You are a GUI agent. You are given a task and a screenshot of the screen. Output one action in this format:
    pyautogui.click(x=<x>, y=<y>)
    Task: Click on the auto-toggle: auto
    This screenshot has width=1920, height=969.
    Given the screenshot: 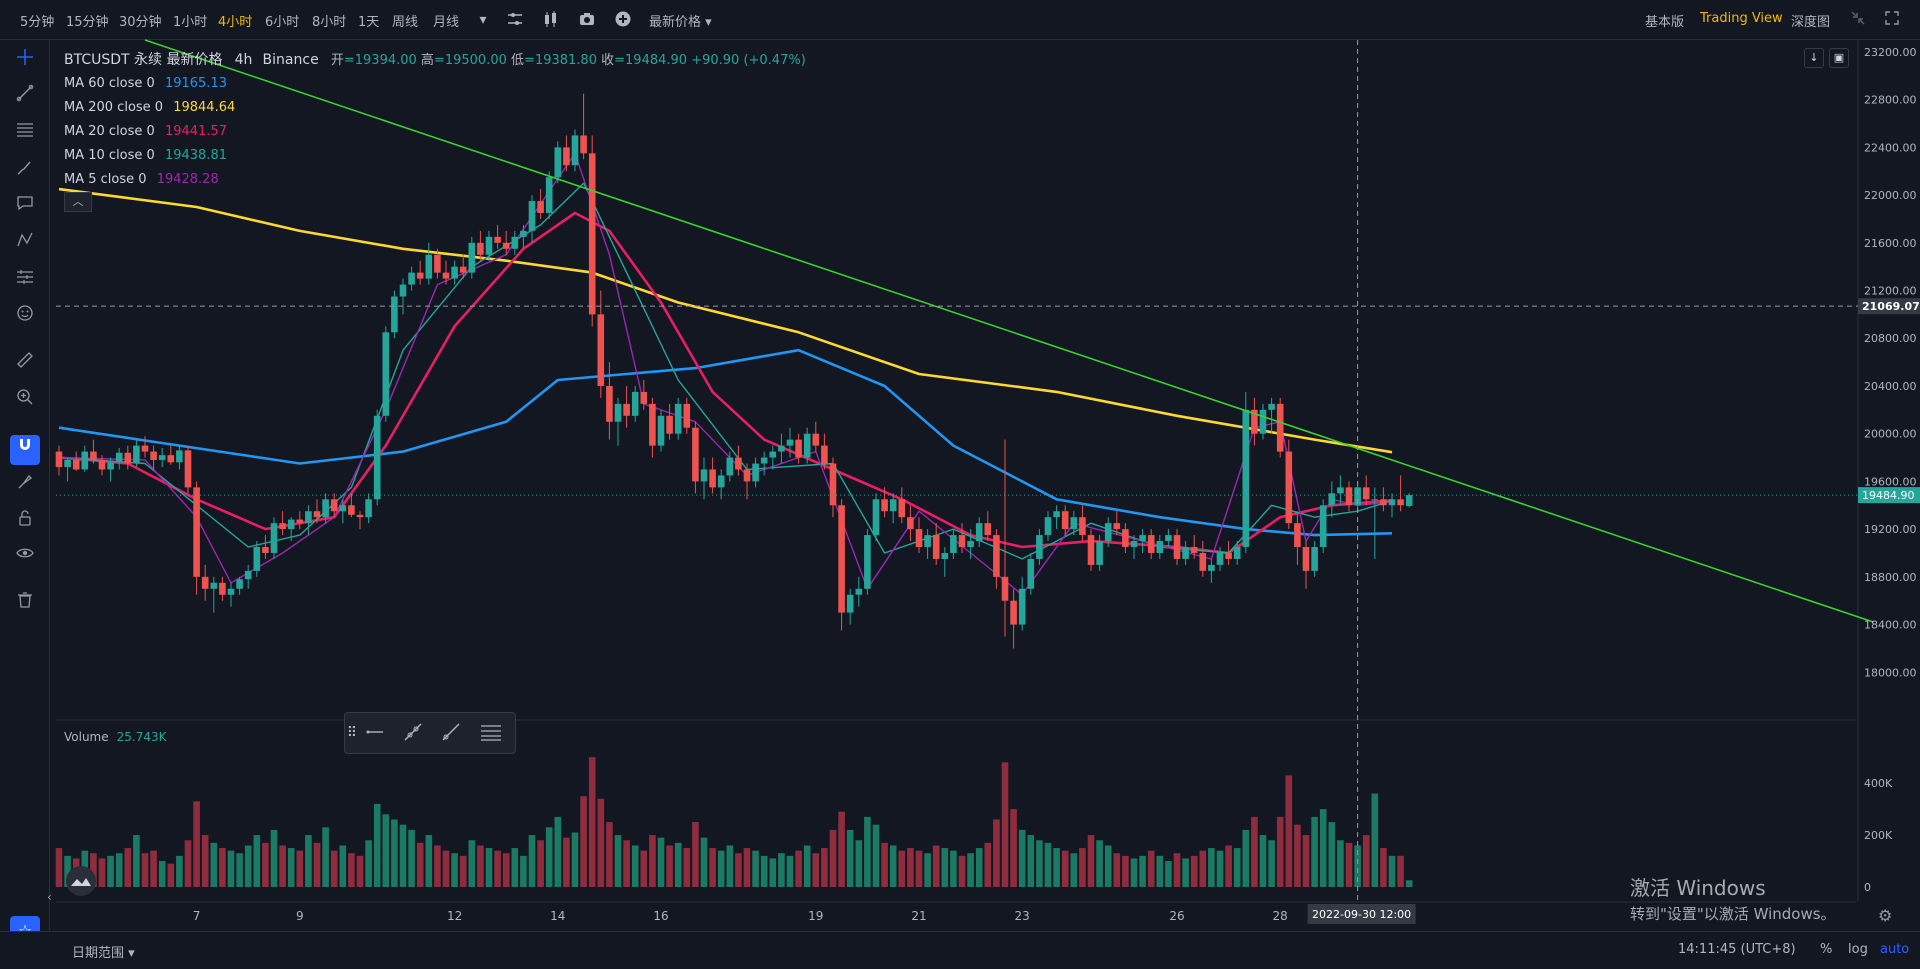 What is the action you would take?
    pyautogui.click(x=1895, y=949)
    